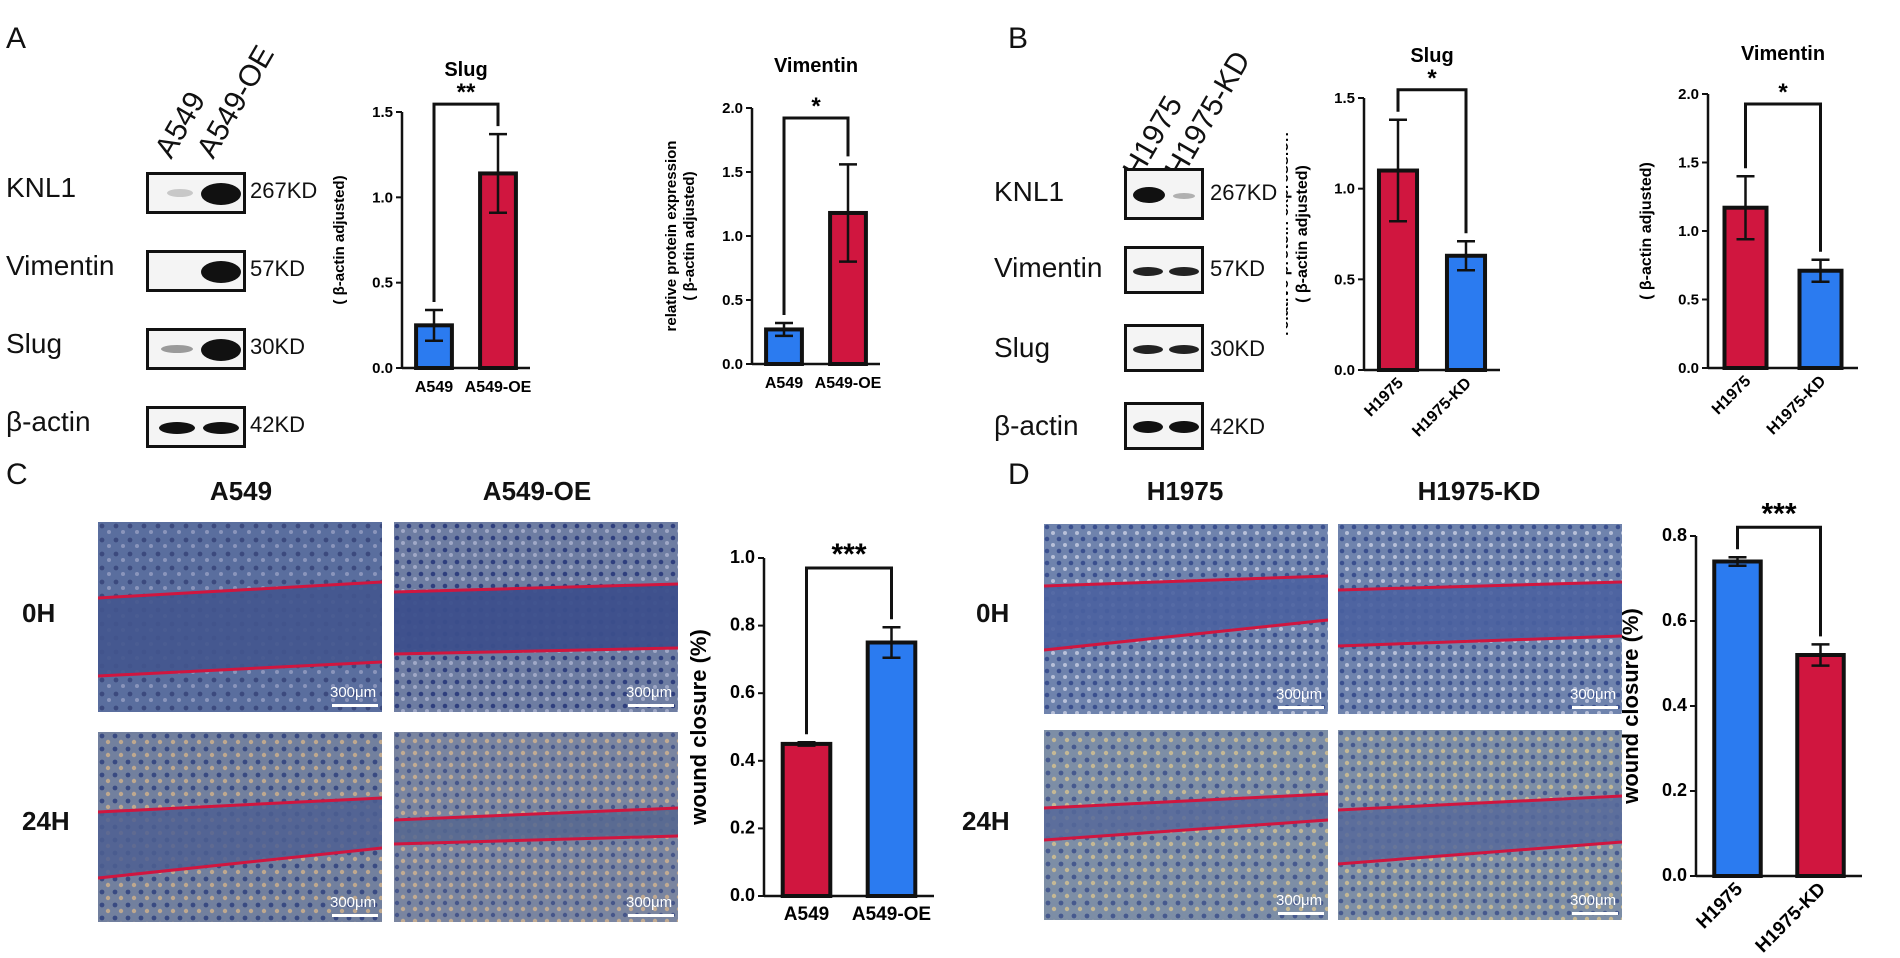  Describe the element at coordinates (1019, 474) in the screenshot. I see `panel-letter-d: D` at that location.